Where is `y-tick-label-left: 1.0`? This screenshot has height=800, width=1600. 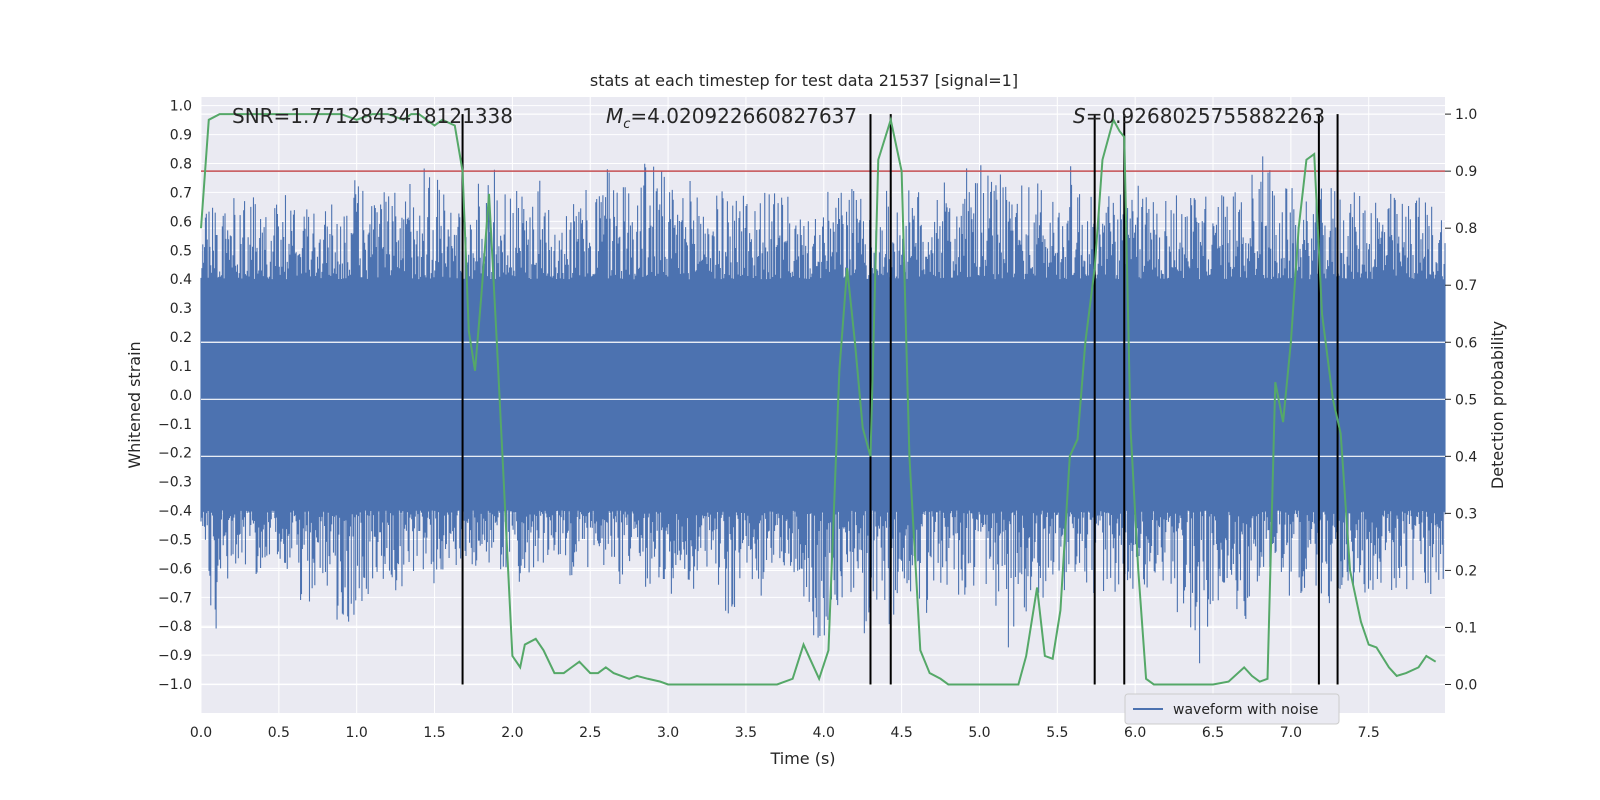
y-tick-label-left: 1.0 is located at coordinates (181, 107).